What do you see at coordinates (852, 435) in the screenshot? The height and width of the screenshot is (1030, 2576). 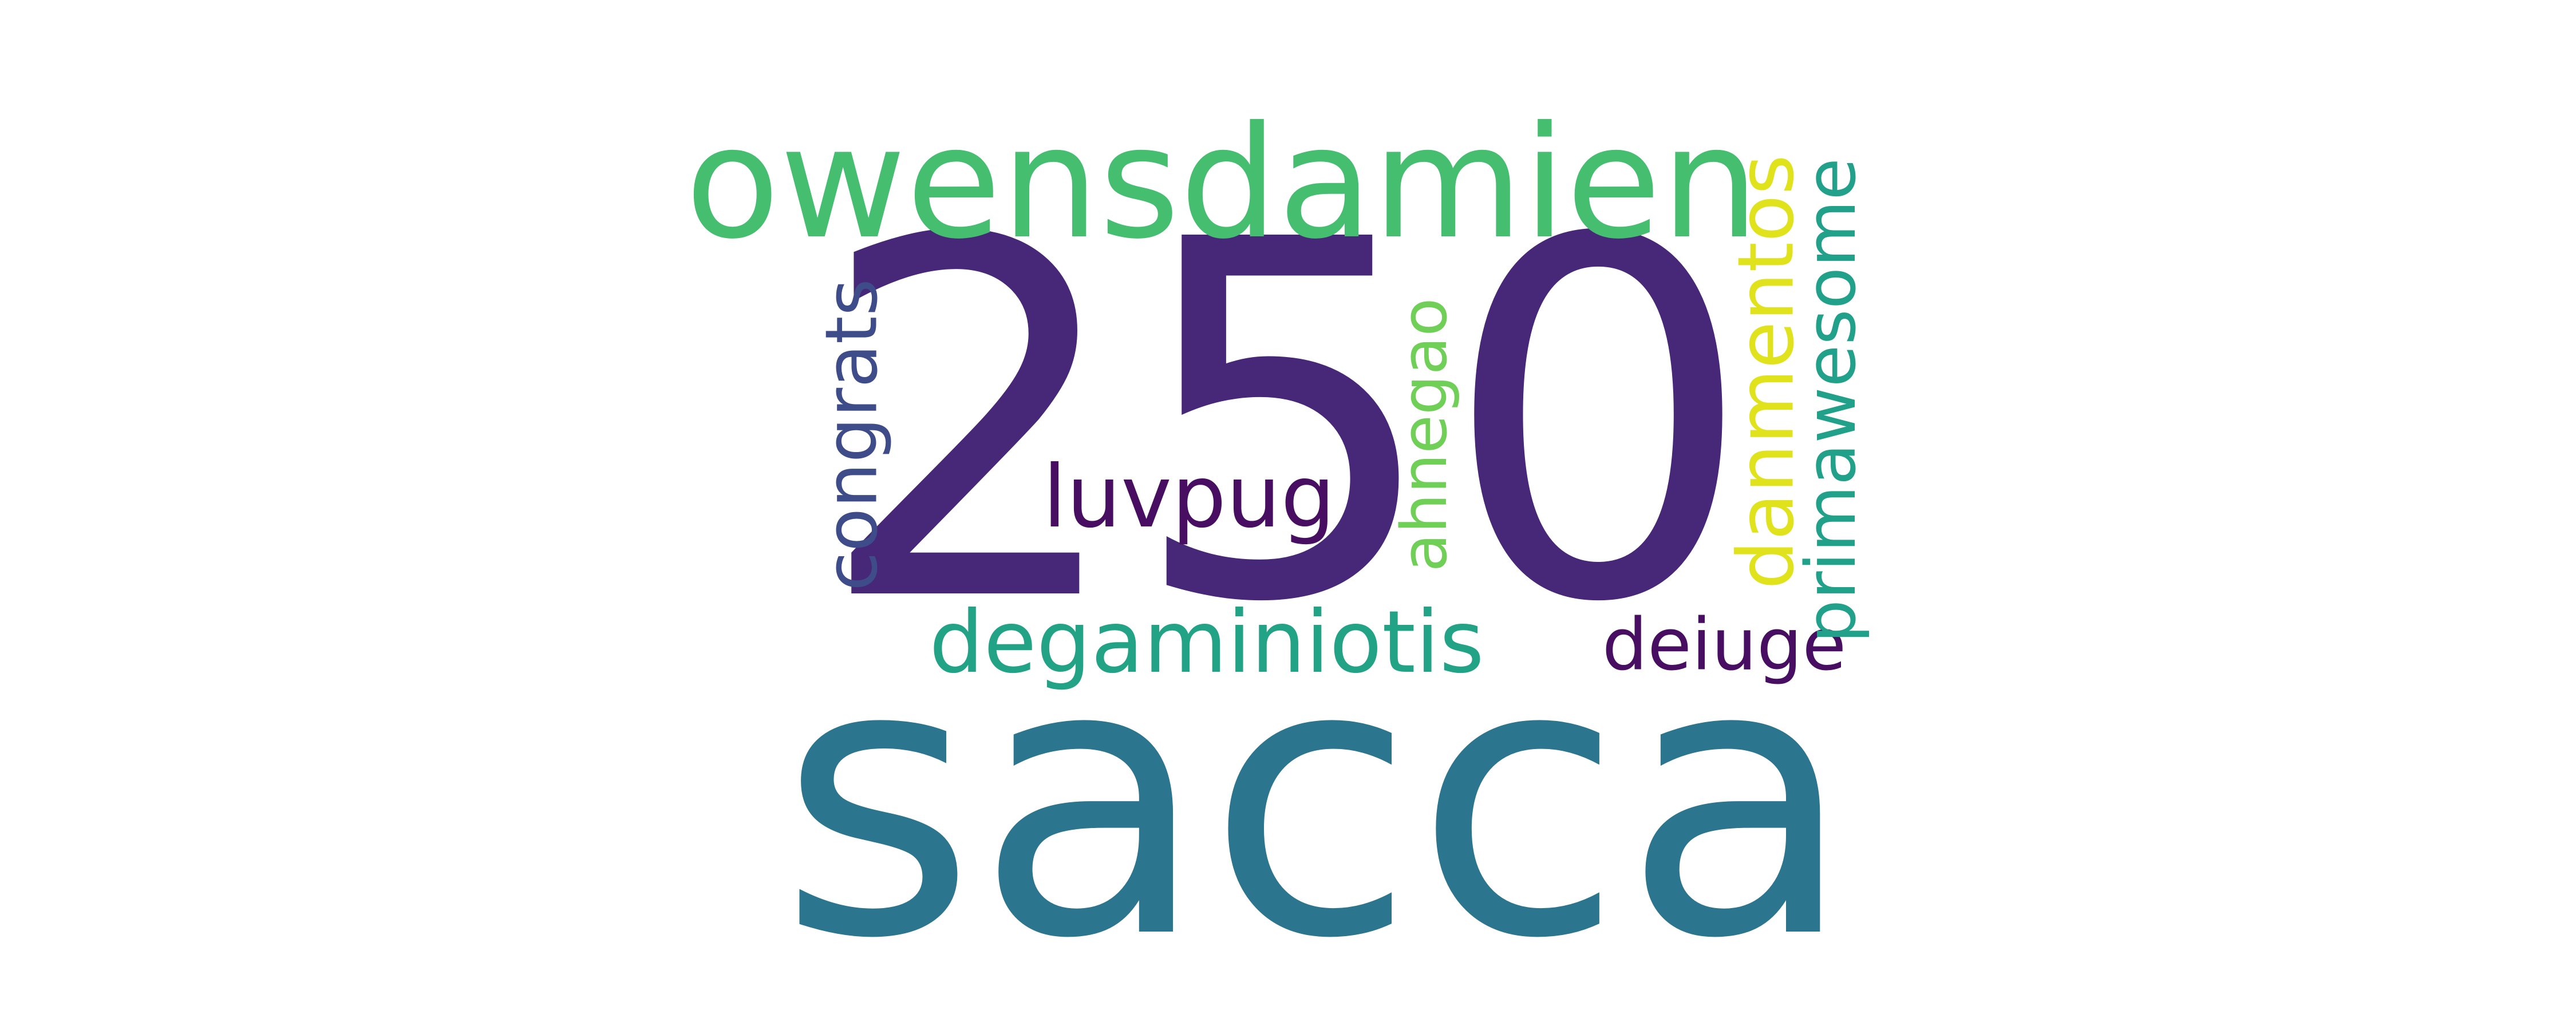 I see `word-congrats: congrats` at bounding box center [852, 435].